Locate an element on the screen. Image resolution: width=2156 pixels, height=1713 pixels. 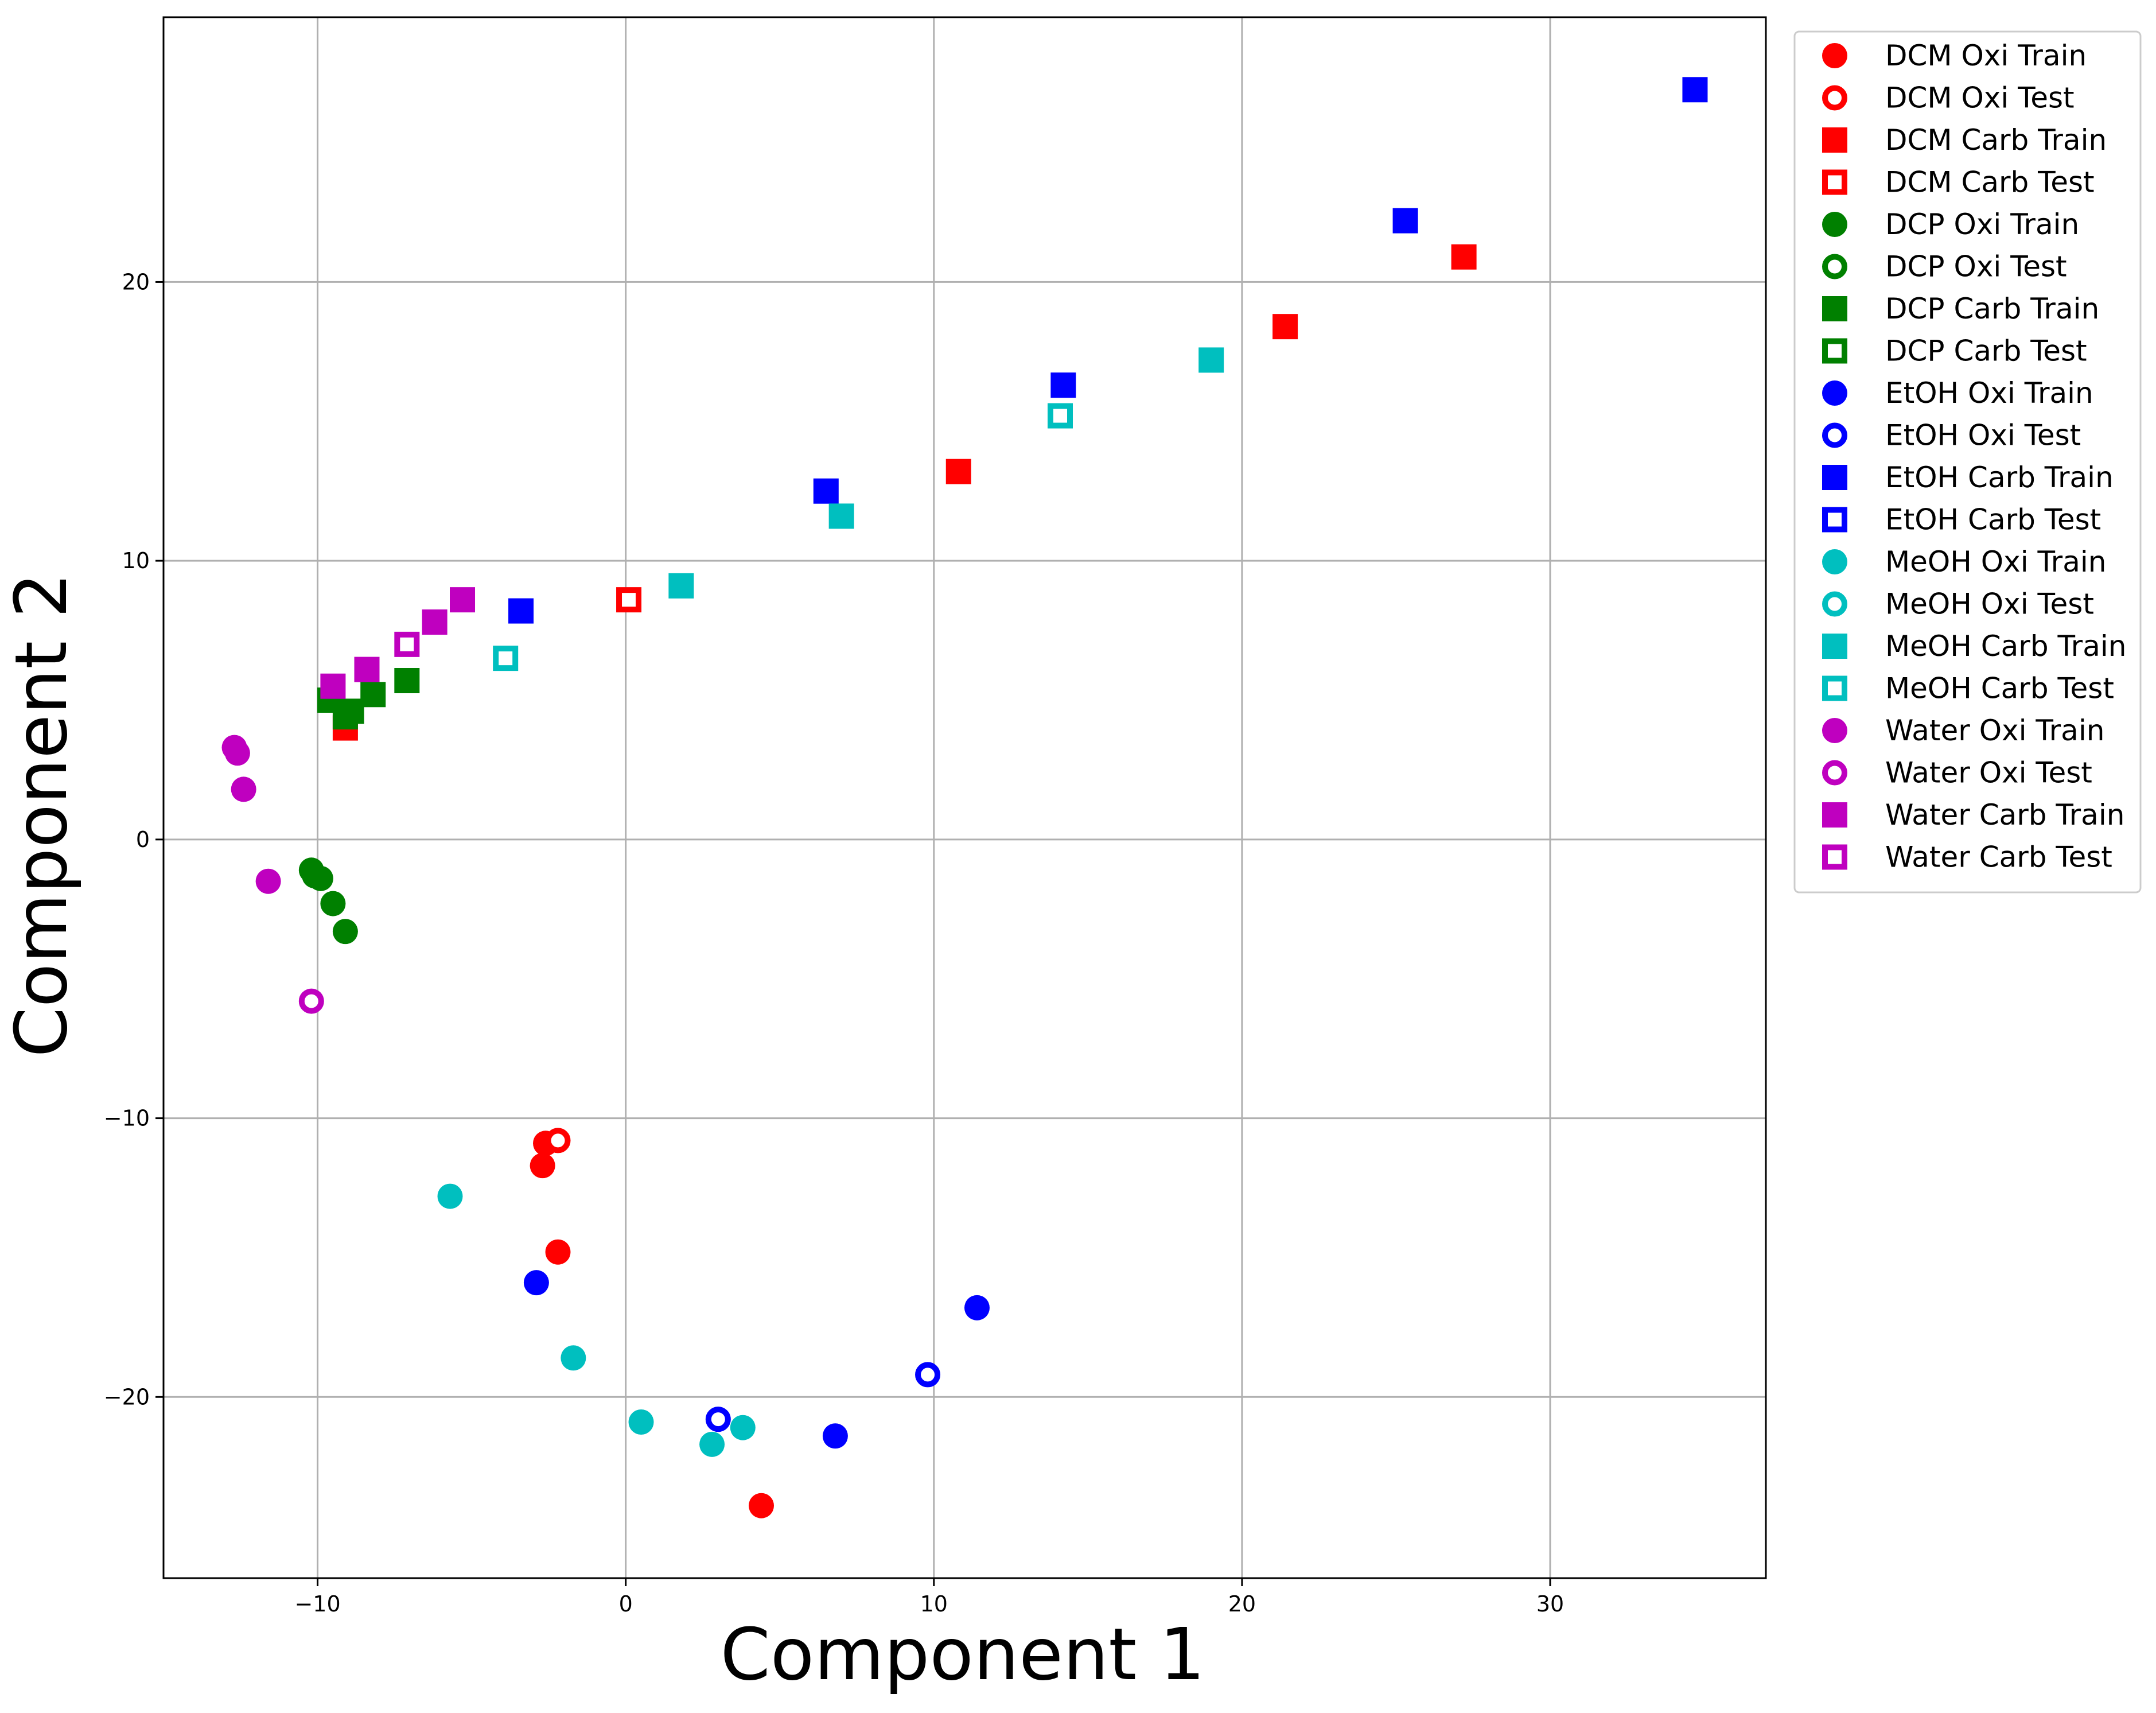
y-tick-label: 0 is located at coordinates (143, 839).